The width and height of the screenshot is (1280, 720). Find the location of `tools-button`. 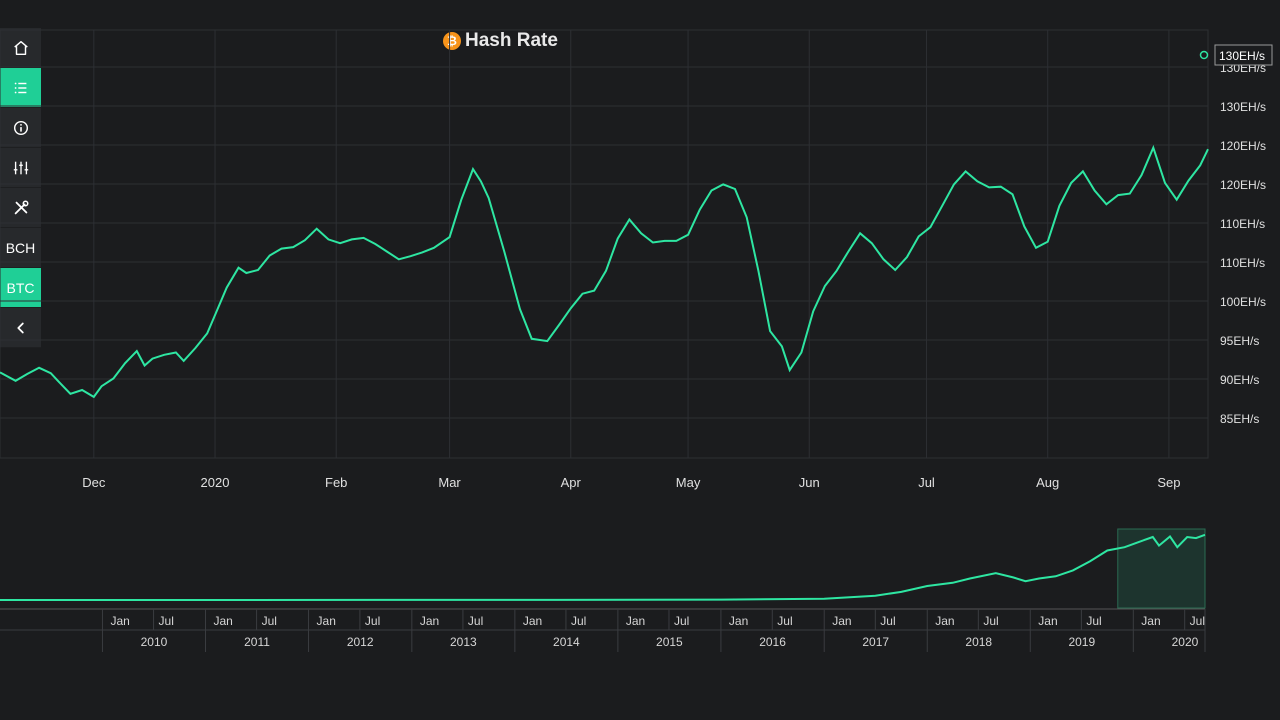

tools-button is located at coordinates (20, 208).